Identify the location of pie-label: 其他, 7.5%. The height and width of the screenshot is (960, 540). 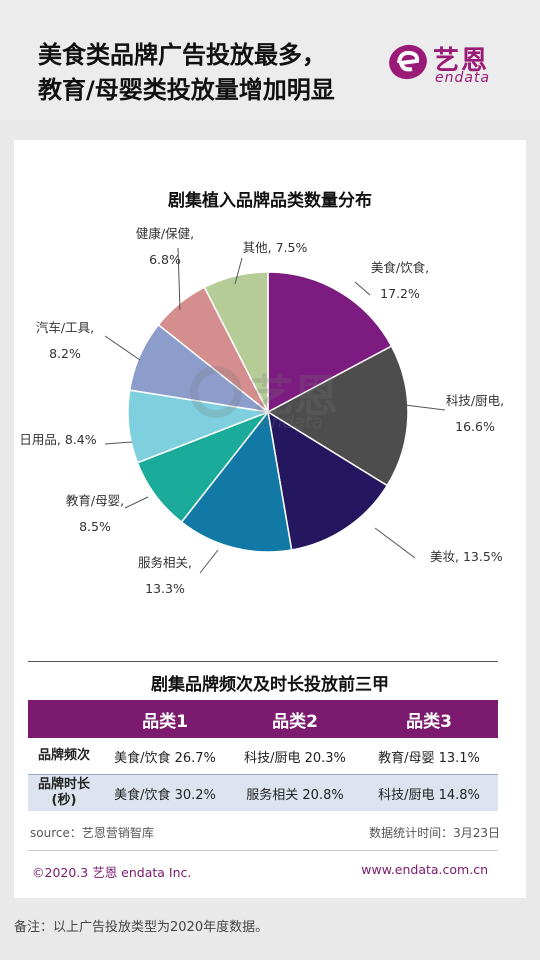
(275, 247).